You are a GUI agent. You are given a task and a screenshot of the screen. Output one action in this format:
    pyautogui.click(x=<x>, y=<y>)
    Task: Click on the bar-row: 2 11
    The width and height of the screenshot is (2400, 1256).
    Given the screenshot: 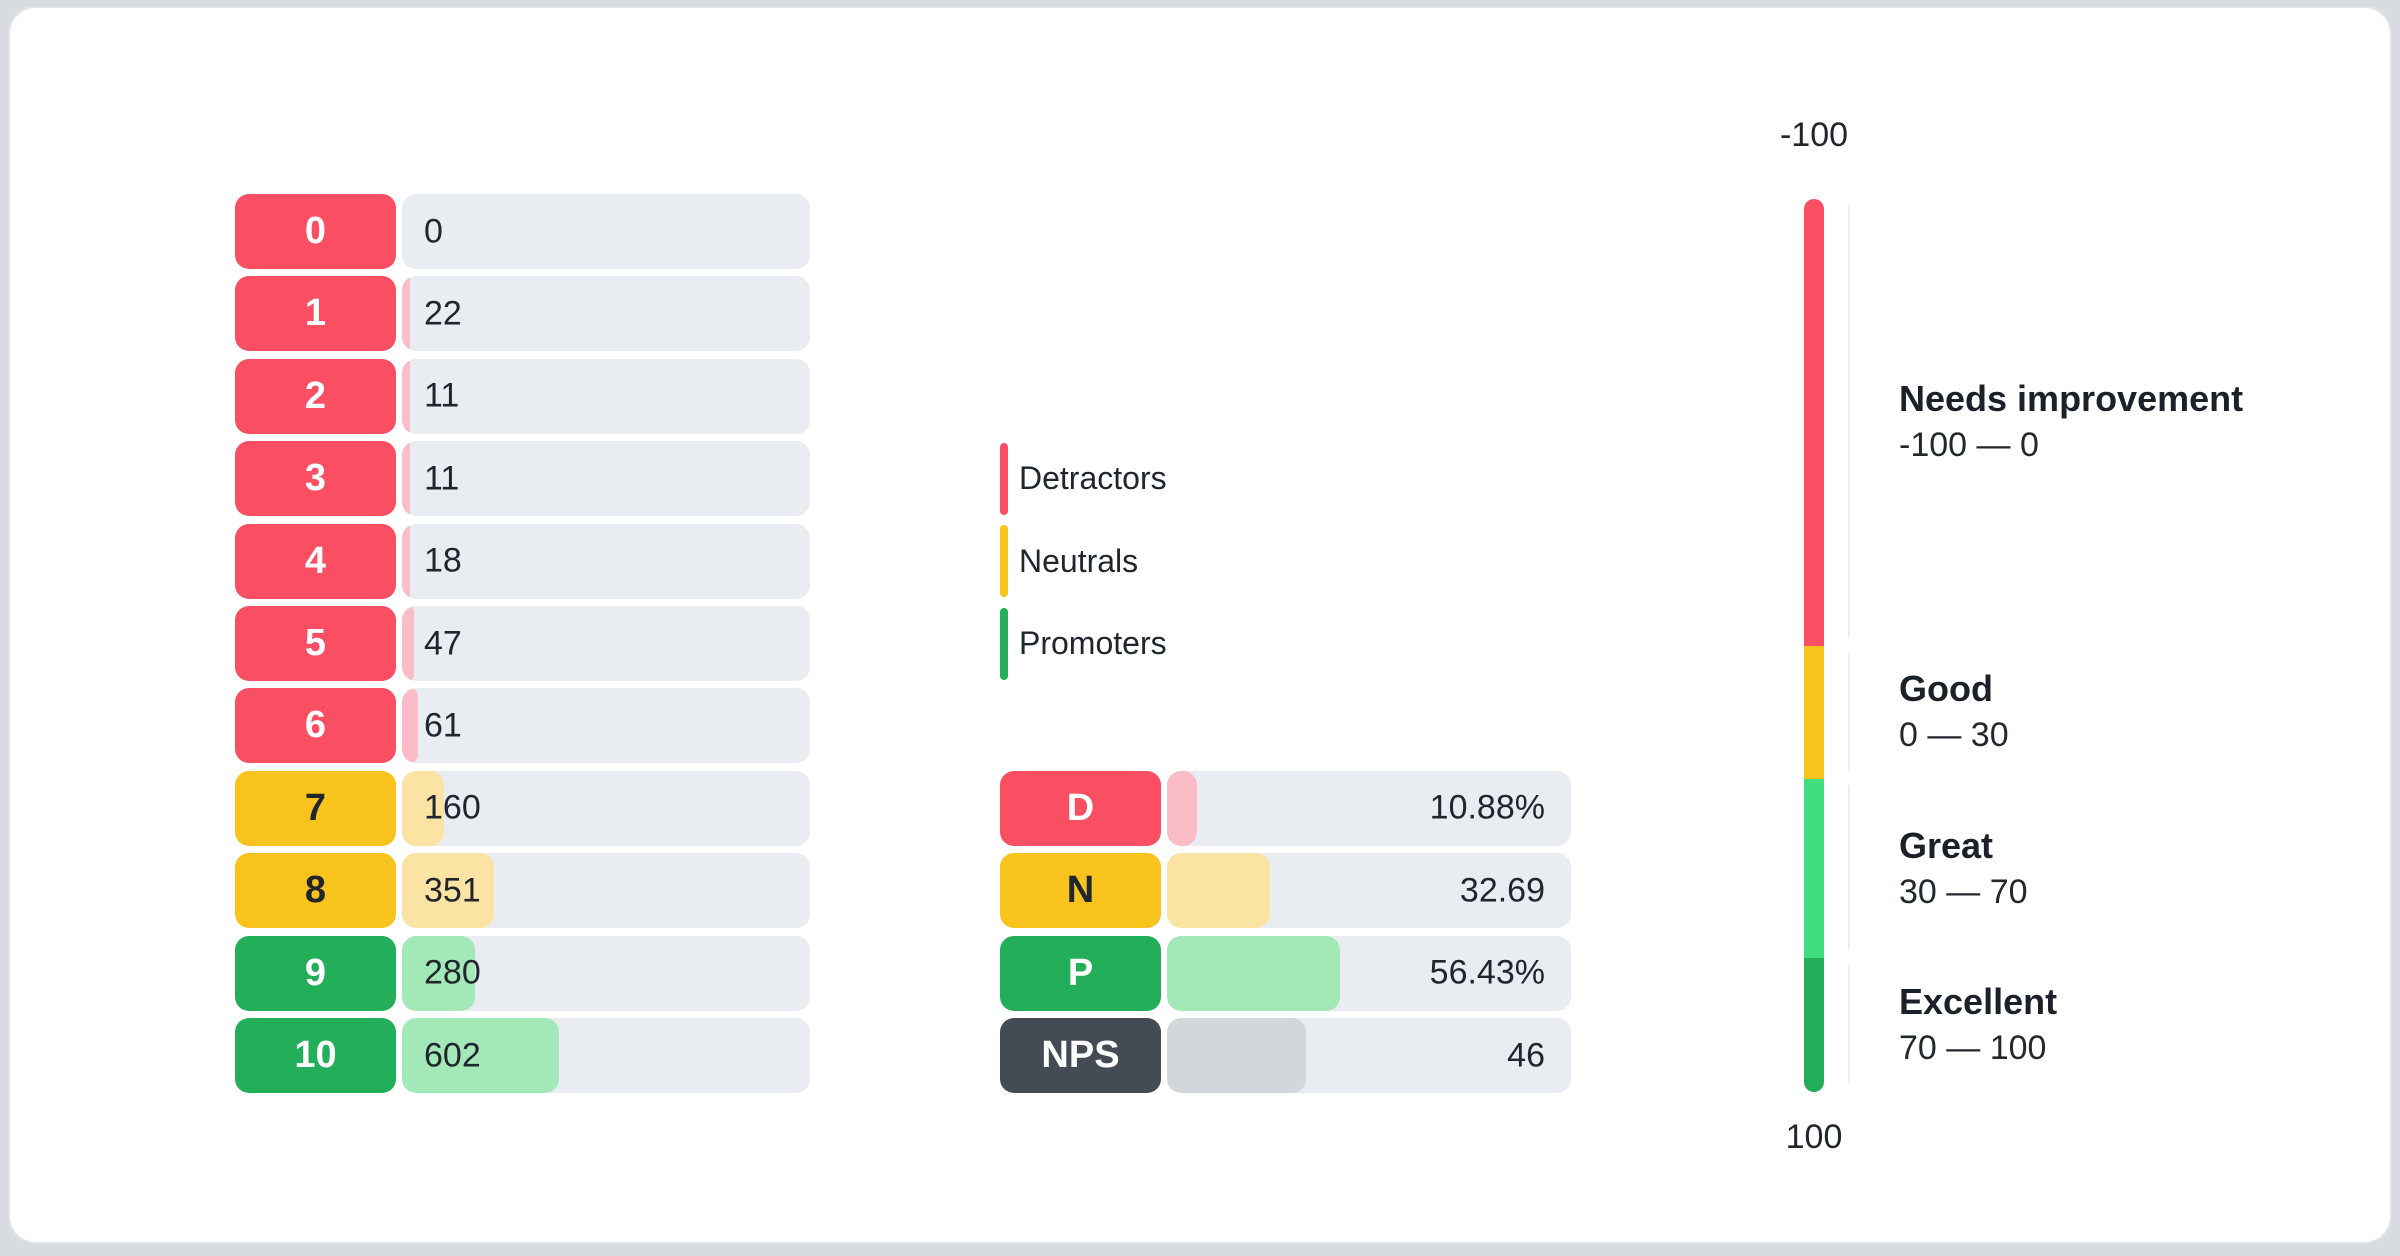 What is the action you would take?
    pyautogui.click(x=522, y=396)
    